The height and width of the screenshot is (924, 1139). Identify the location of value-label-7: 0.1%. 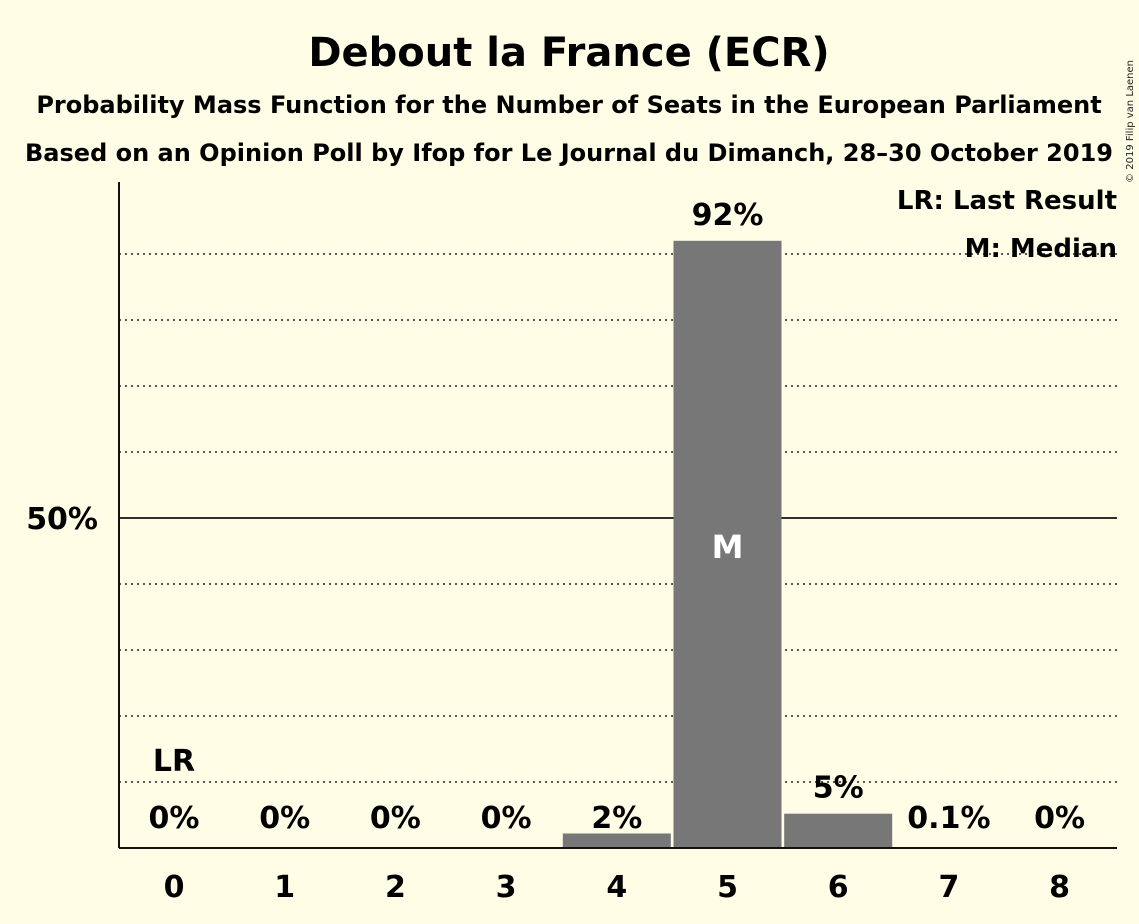
(948, 818).